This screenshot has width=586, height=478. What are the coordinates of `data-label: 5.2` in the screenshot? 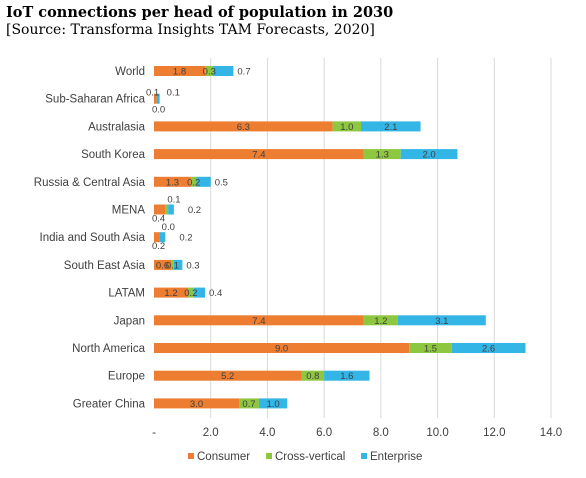 It's located at (227, 376).